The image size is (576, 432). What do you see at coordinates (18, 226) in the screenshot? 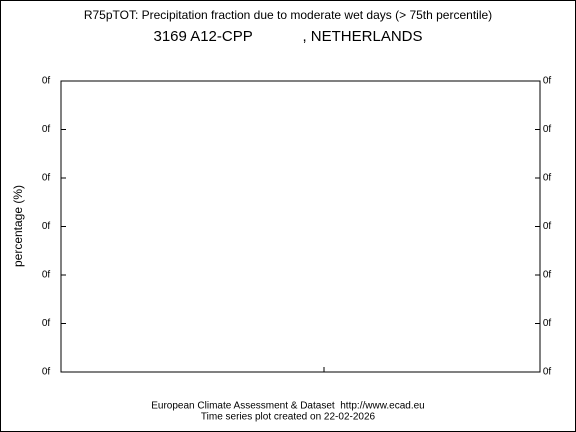
I see `y-axis-label: percentage (%)` at bounding box center [18, 226].